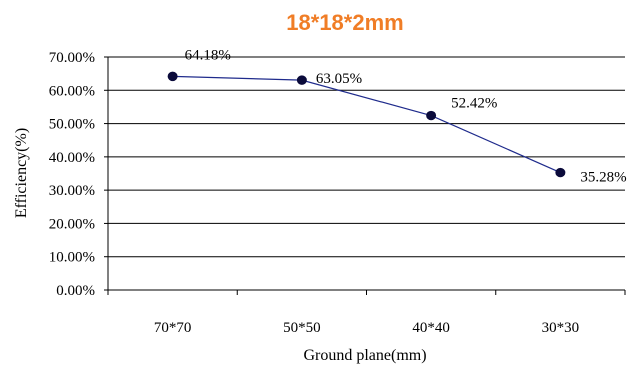 The image size is (628, 369). What do you see at coordinates (173, 328) in the screenshot?
I see `x-tick-label: 70*70` at bounding box center [173, 328].